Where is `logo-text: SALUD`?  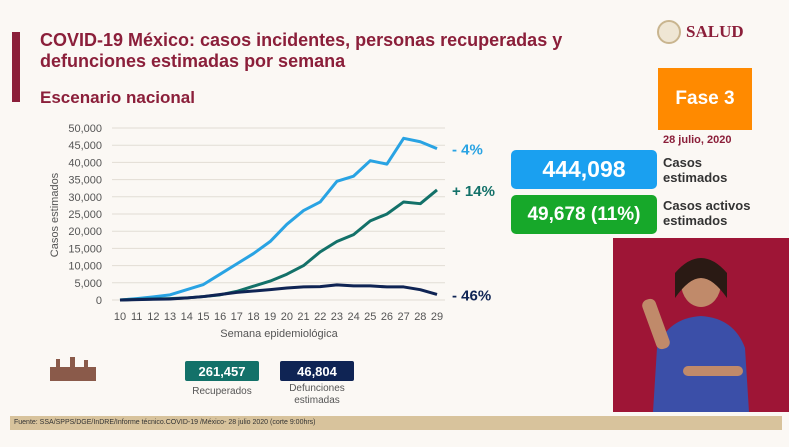 logo-text: SALUD is located at coordinates (715, 31).